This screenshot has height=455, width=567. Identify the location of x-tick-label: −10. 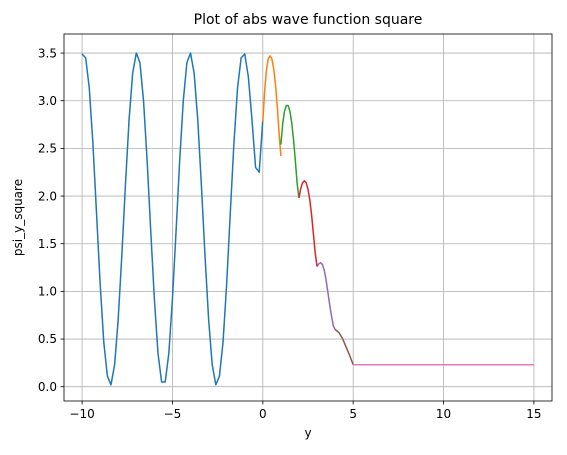
(81, 414).